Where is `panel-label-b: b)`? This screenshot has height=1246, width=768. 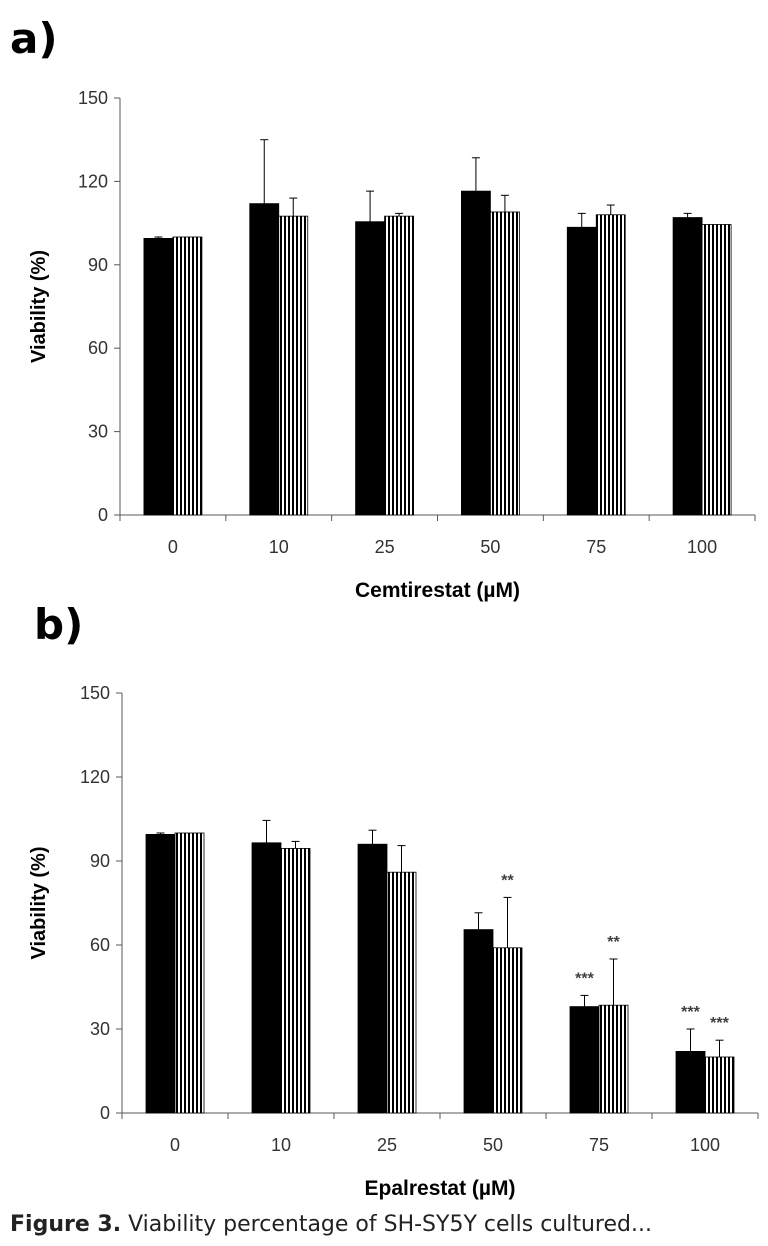
panel-label-b: b) is located at coordinates (59, 624).